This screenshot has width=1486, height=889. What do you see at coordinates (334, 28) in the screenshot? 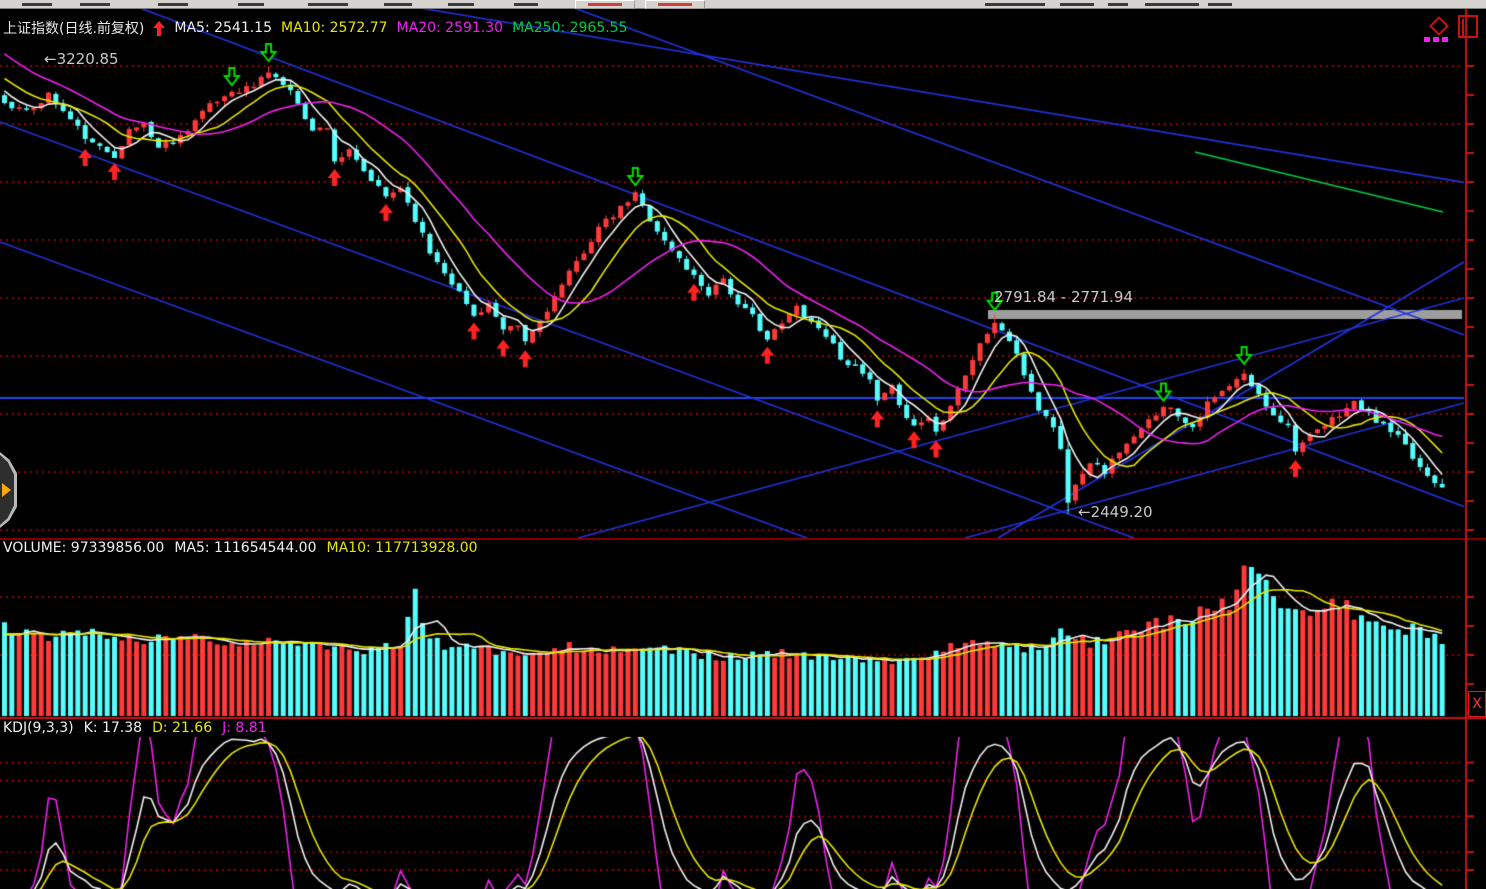
I see `ma10-value: MA10: 2572.77` at bounding box center [334, 28].